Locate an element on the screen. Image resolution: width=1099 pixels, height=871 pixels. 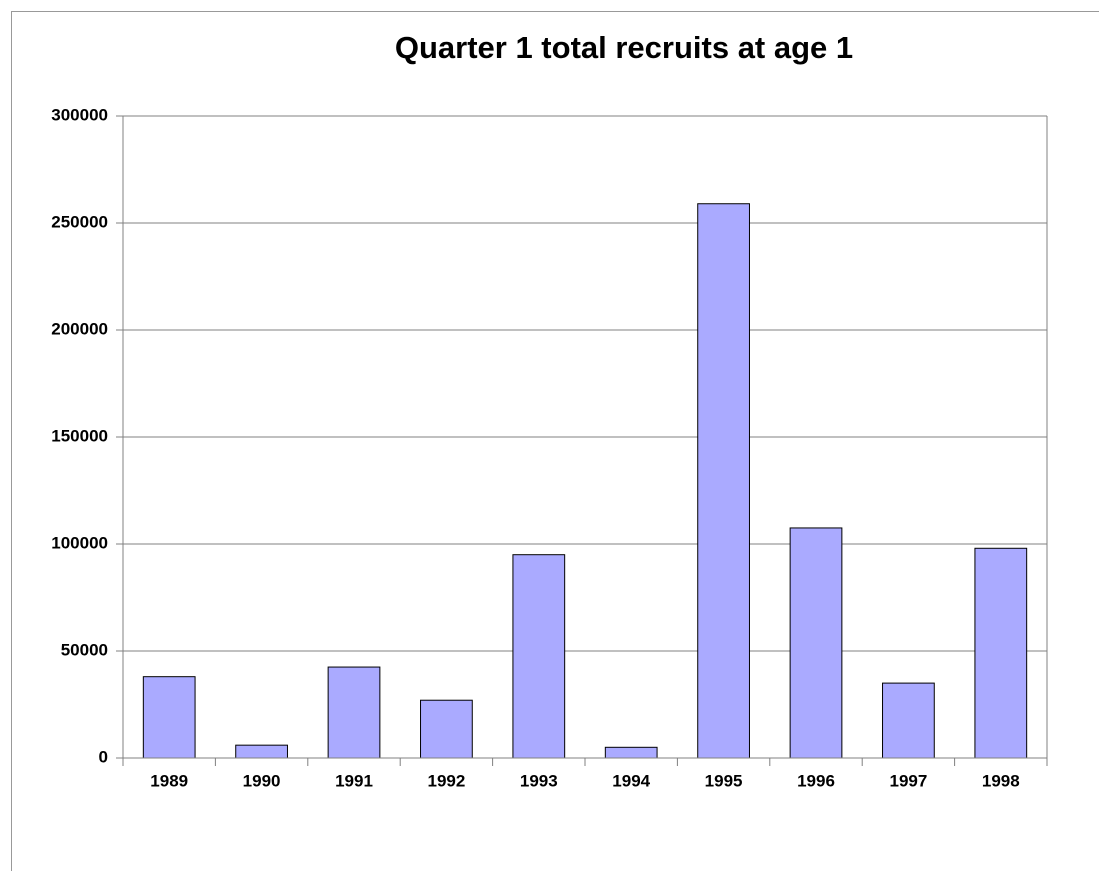
x-tick-label: 1998 is located at coordinates (1001, 780).